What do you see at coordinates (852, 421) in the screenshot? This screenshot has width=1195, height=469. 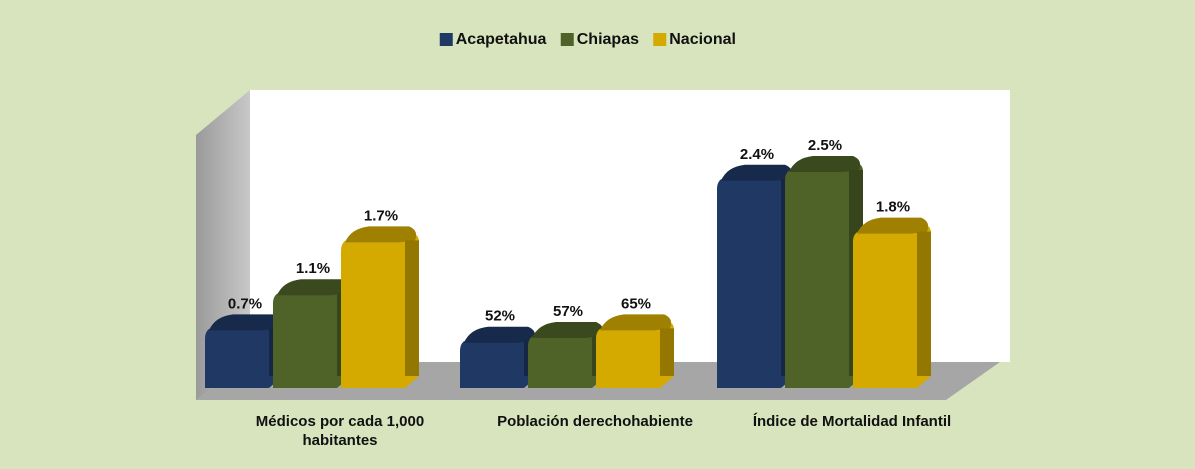 I see `x-tick-label: Índice de Mortalidad Infantil` at bounding box center [852, 421].